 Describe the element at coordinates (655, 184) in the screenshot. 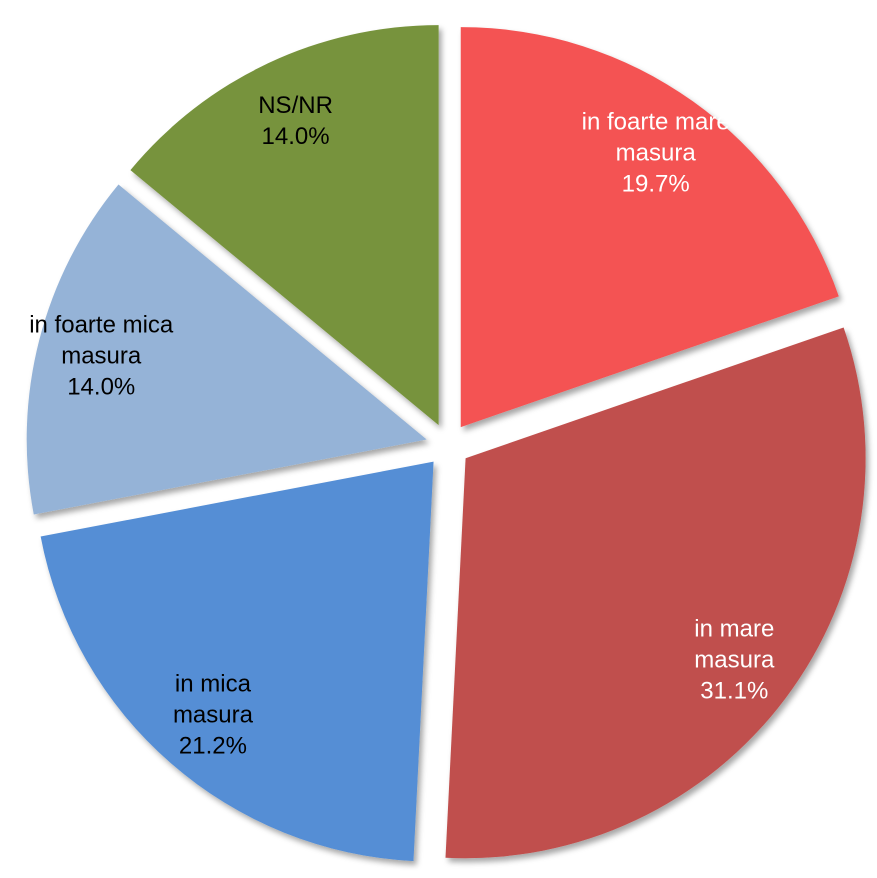

I see `value-label: 19.7%` at that location.